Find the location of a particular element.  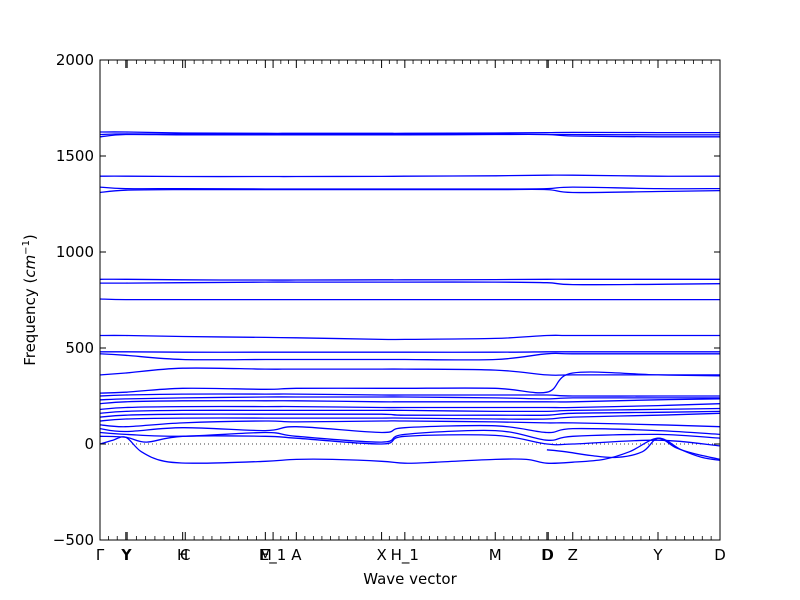

y-axis-label-text: Frequency ( is located at coordinates (30, 322).